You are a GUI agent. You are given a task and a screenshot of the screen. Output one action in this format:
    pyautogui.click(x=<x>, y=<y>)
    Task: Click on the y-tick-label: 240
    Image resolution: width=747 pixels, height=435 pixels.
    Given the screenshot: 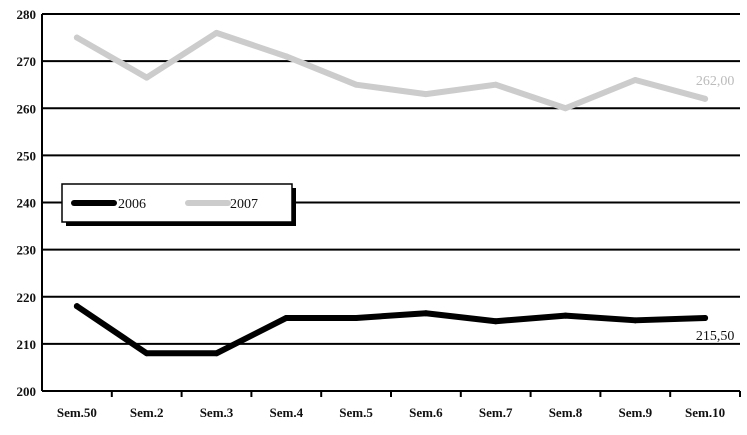 What is the action you would take?
    pyautogui.click(x=27, y=203)
    